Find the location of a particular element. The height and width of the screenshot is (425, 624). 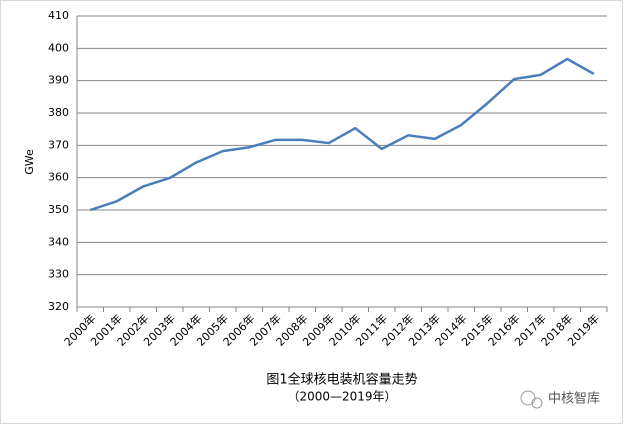

y-tick-label: 370 is located at coordinates (58, 144).